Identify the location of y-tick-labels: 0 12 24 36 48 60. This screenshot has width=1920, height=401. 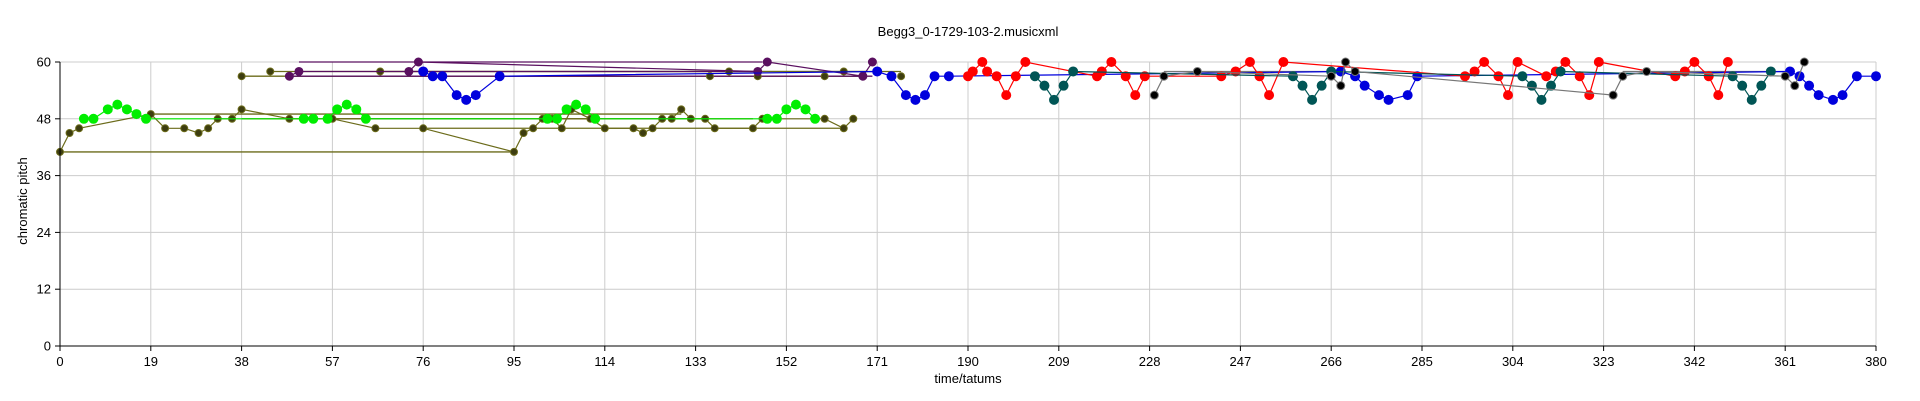
(44, 204).